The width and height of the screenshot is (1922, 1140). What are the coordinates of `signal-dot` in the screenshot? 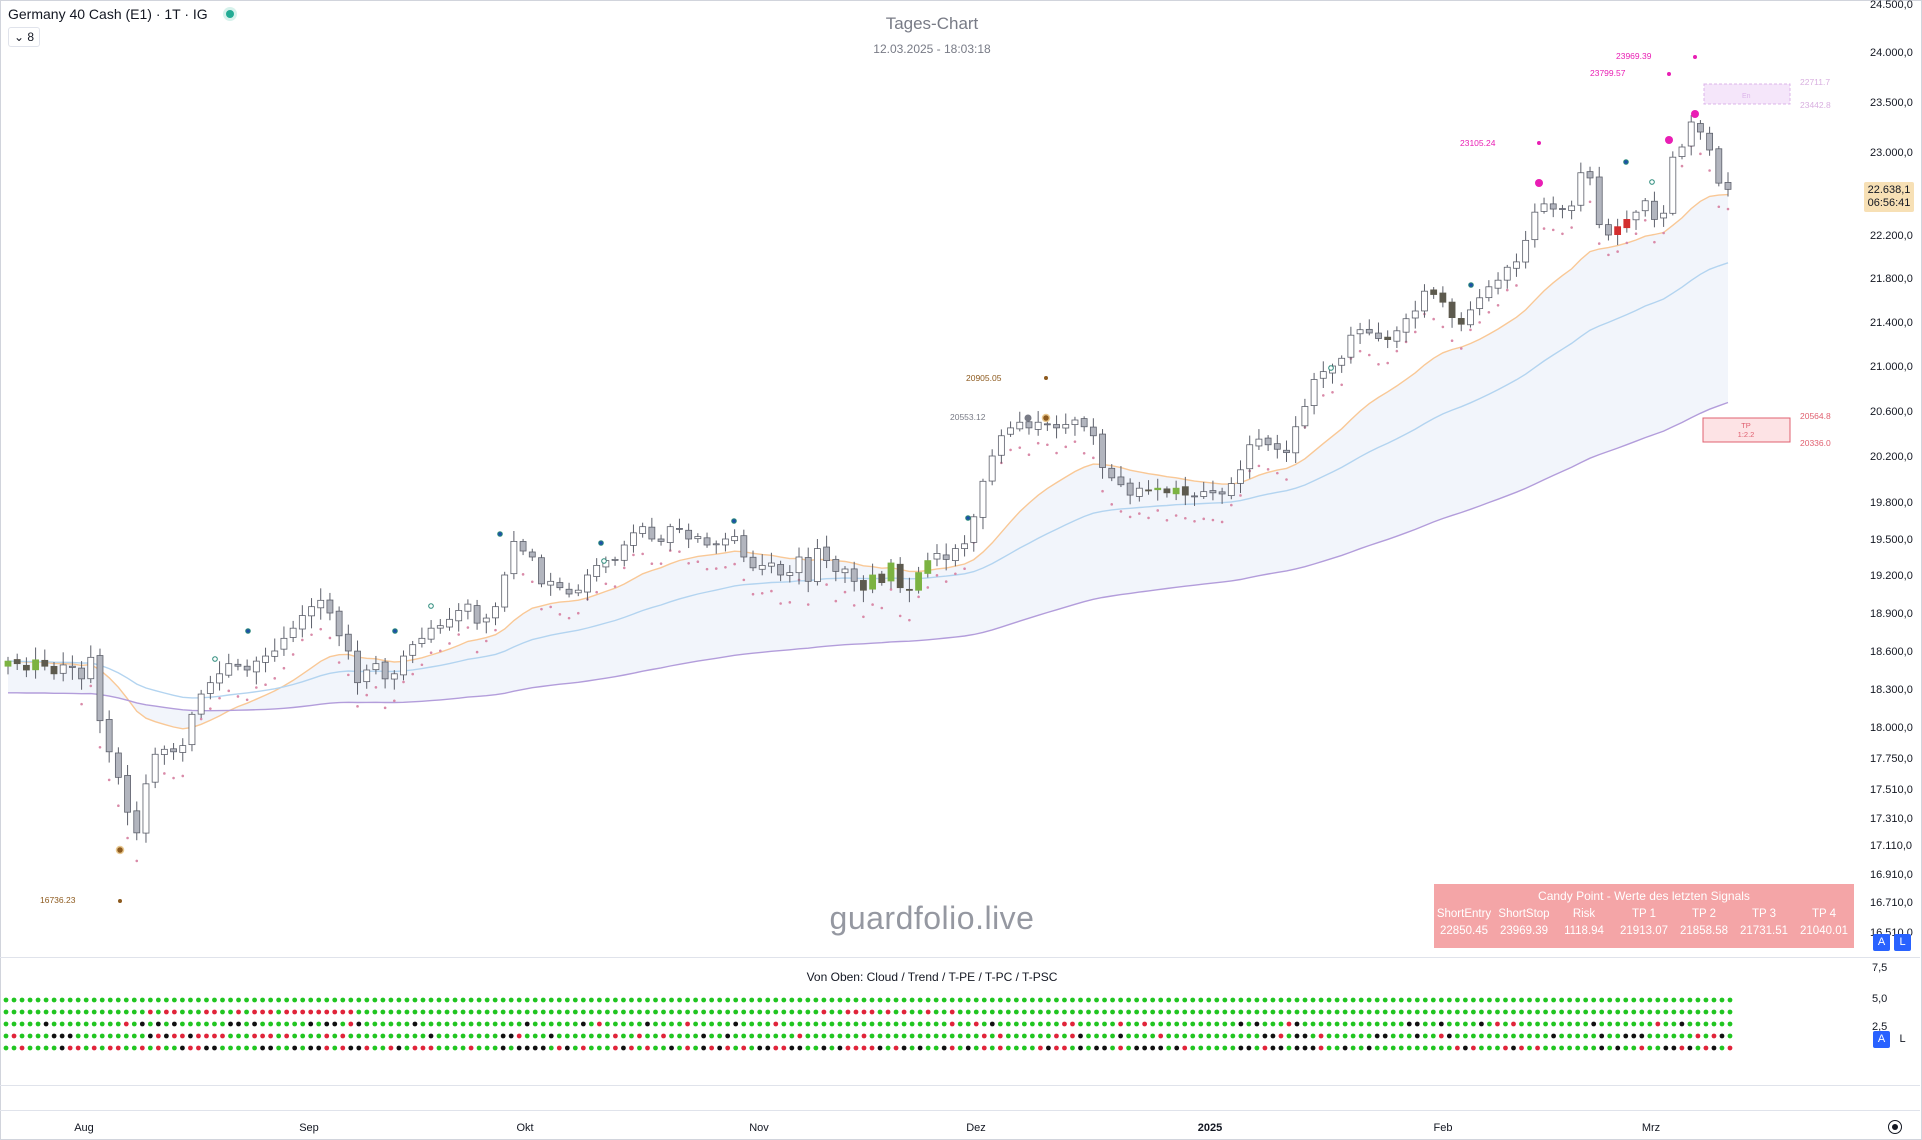 It's located at (1669, 74).